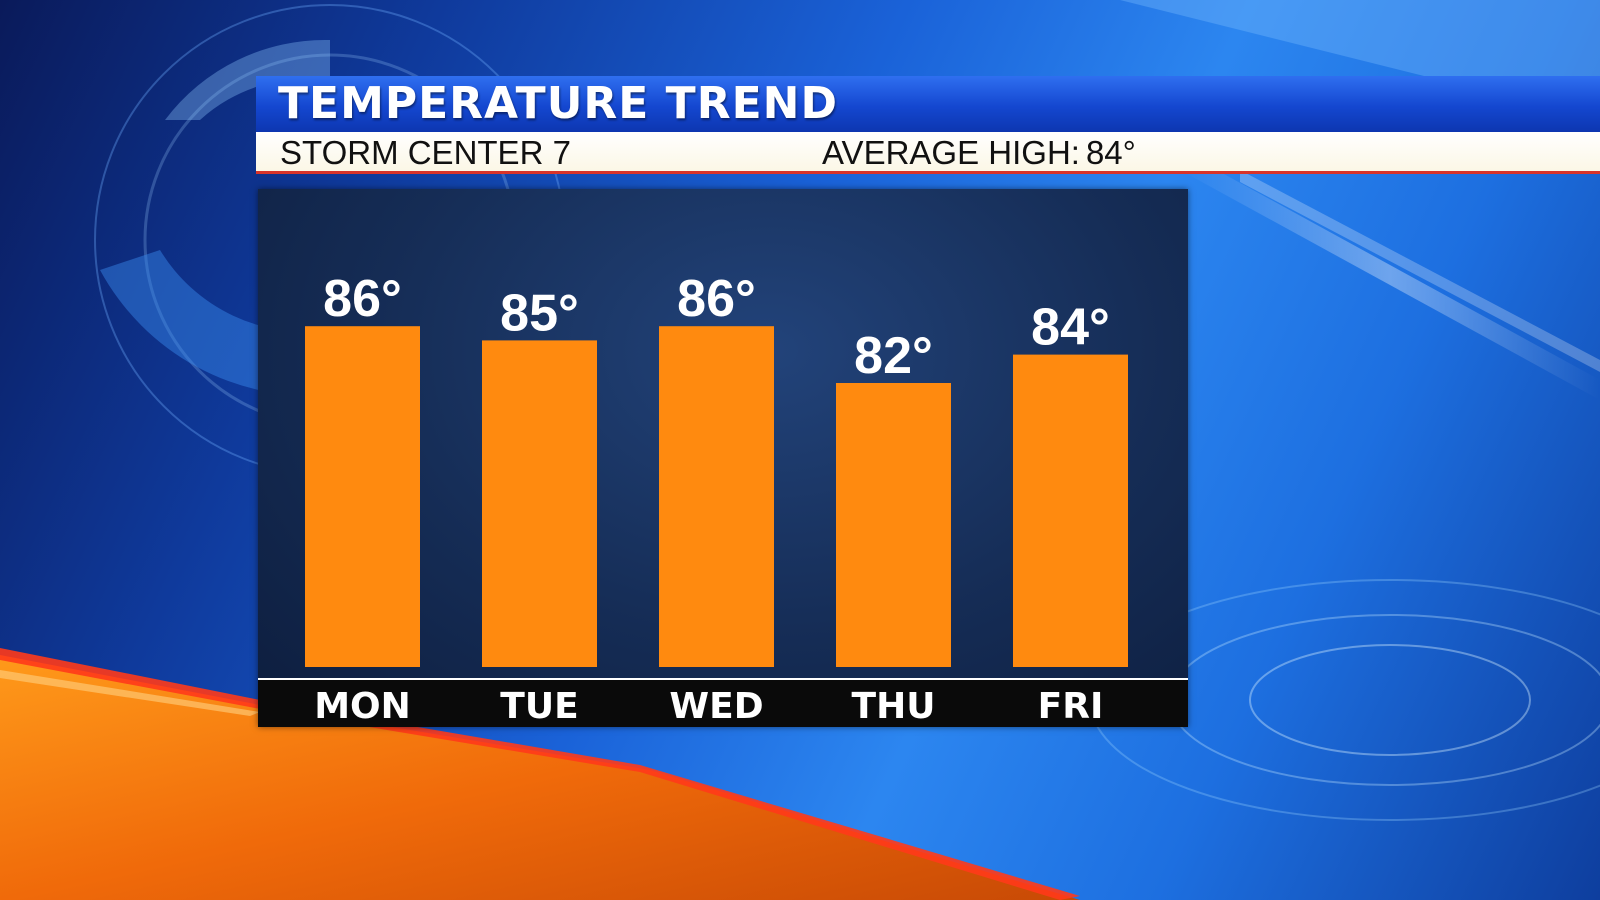 The height and width of the screenshot is (900, 1600). What do you see at coordinates (1110, 152) in the screenshot?
I see `average-high-value: 84°` at bounding box center [1110, 152].